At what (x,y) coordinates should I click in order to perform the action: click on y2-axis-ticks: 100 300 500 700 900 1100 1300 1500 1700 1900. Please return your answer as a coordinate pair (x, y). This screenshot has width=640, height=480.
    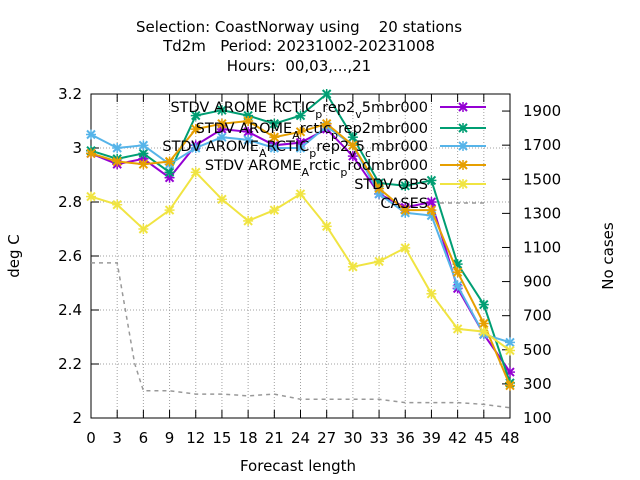
    Looking at the image, I should click on (531, 264).